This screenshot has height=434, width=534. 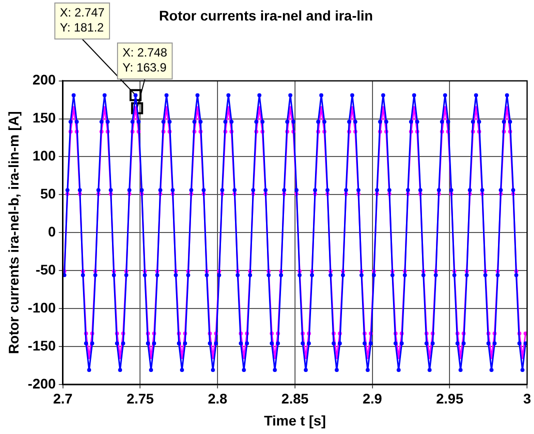 I want to click on y-tick-label: 200, so click(x=44, y=80).